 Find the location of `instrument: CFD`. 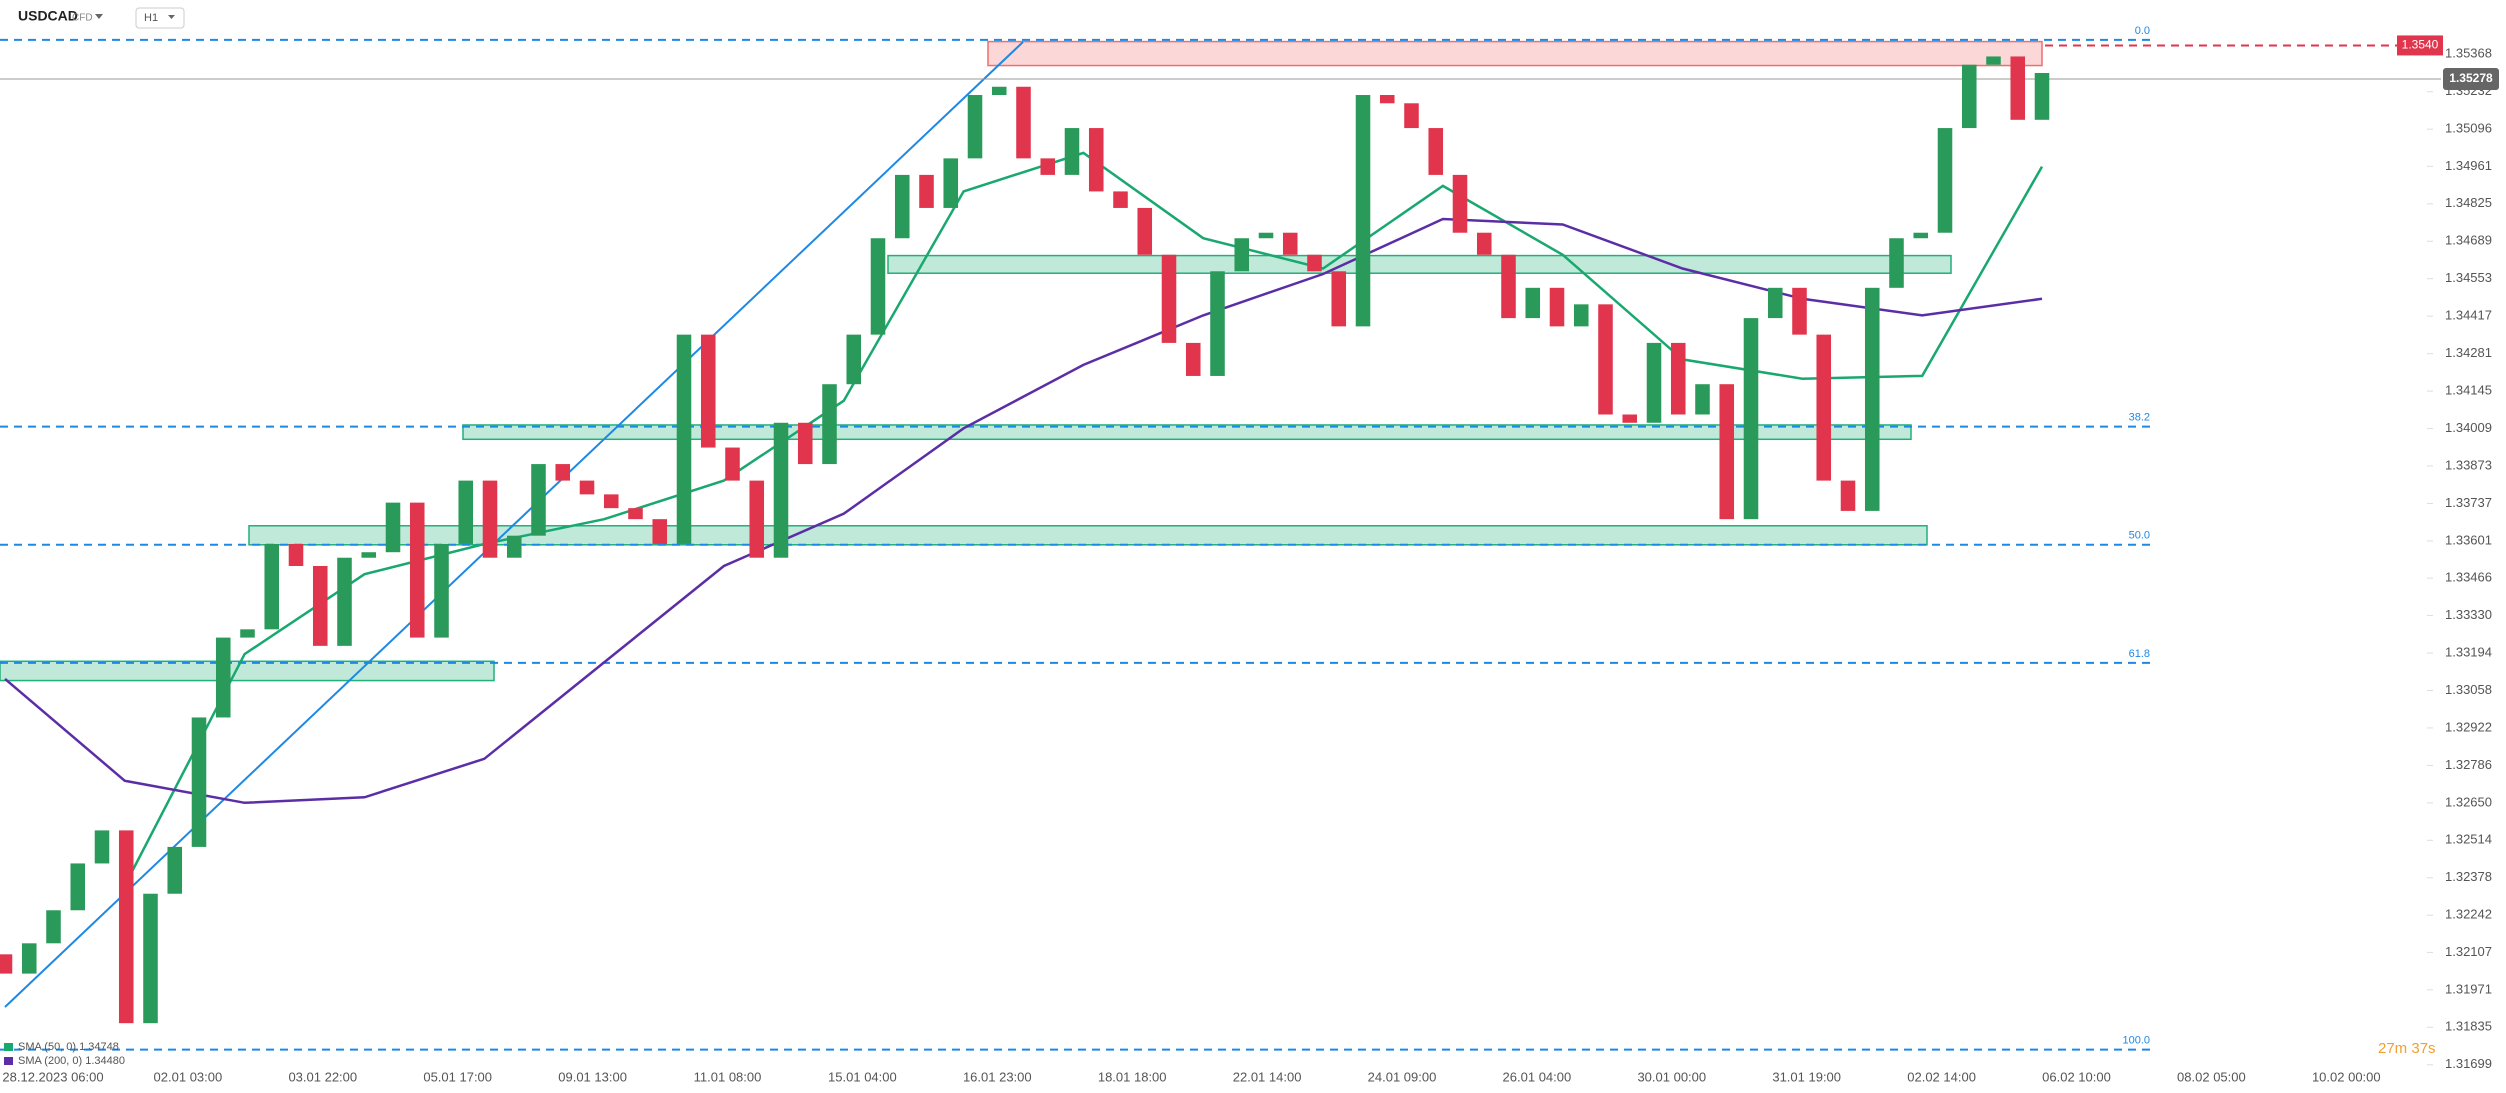

instrument: CFD is located at coordinates (82, 18).